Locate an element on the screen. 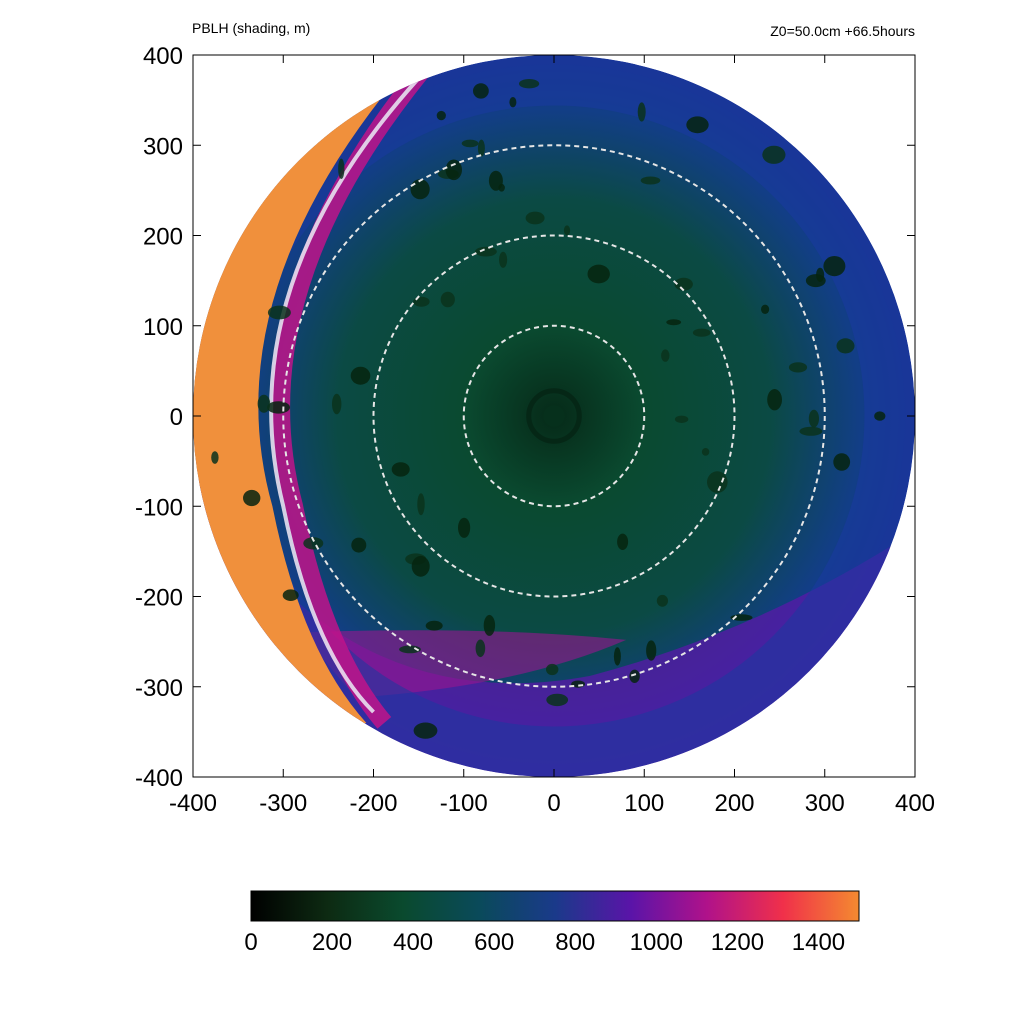 Image resolution: width=1024 pixels, height=1024 pixels. field-eyewall is located at coordinates (554, 416).